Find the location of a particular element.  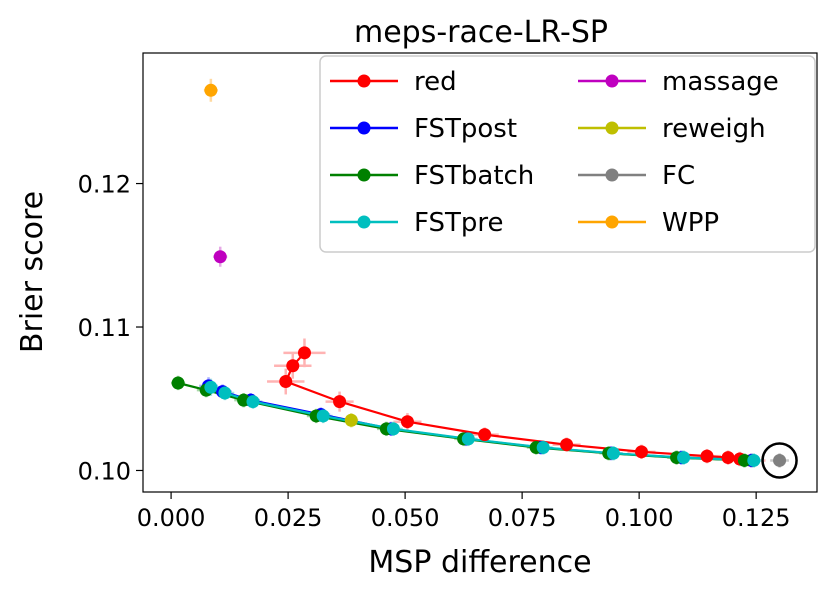

wpp-point is located at coordinates (211, 90).